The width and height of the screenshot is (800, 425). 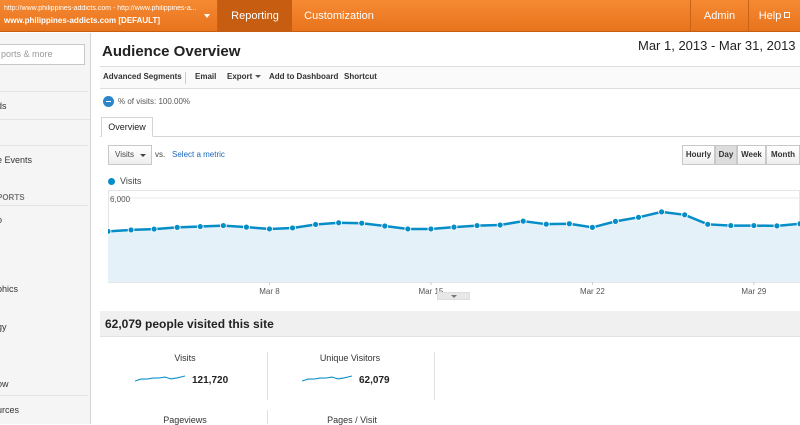 What do you see at coordinates (206, 76) in the screenshot?
I see `email-button: Email` at bounding box center [206, 76].